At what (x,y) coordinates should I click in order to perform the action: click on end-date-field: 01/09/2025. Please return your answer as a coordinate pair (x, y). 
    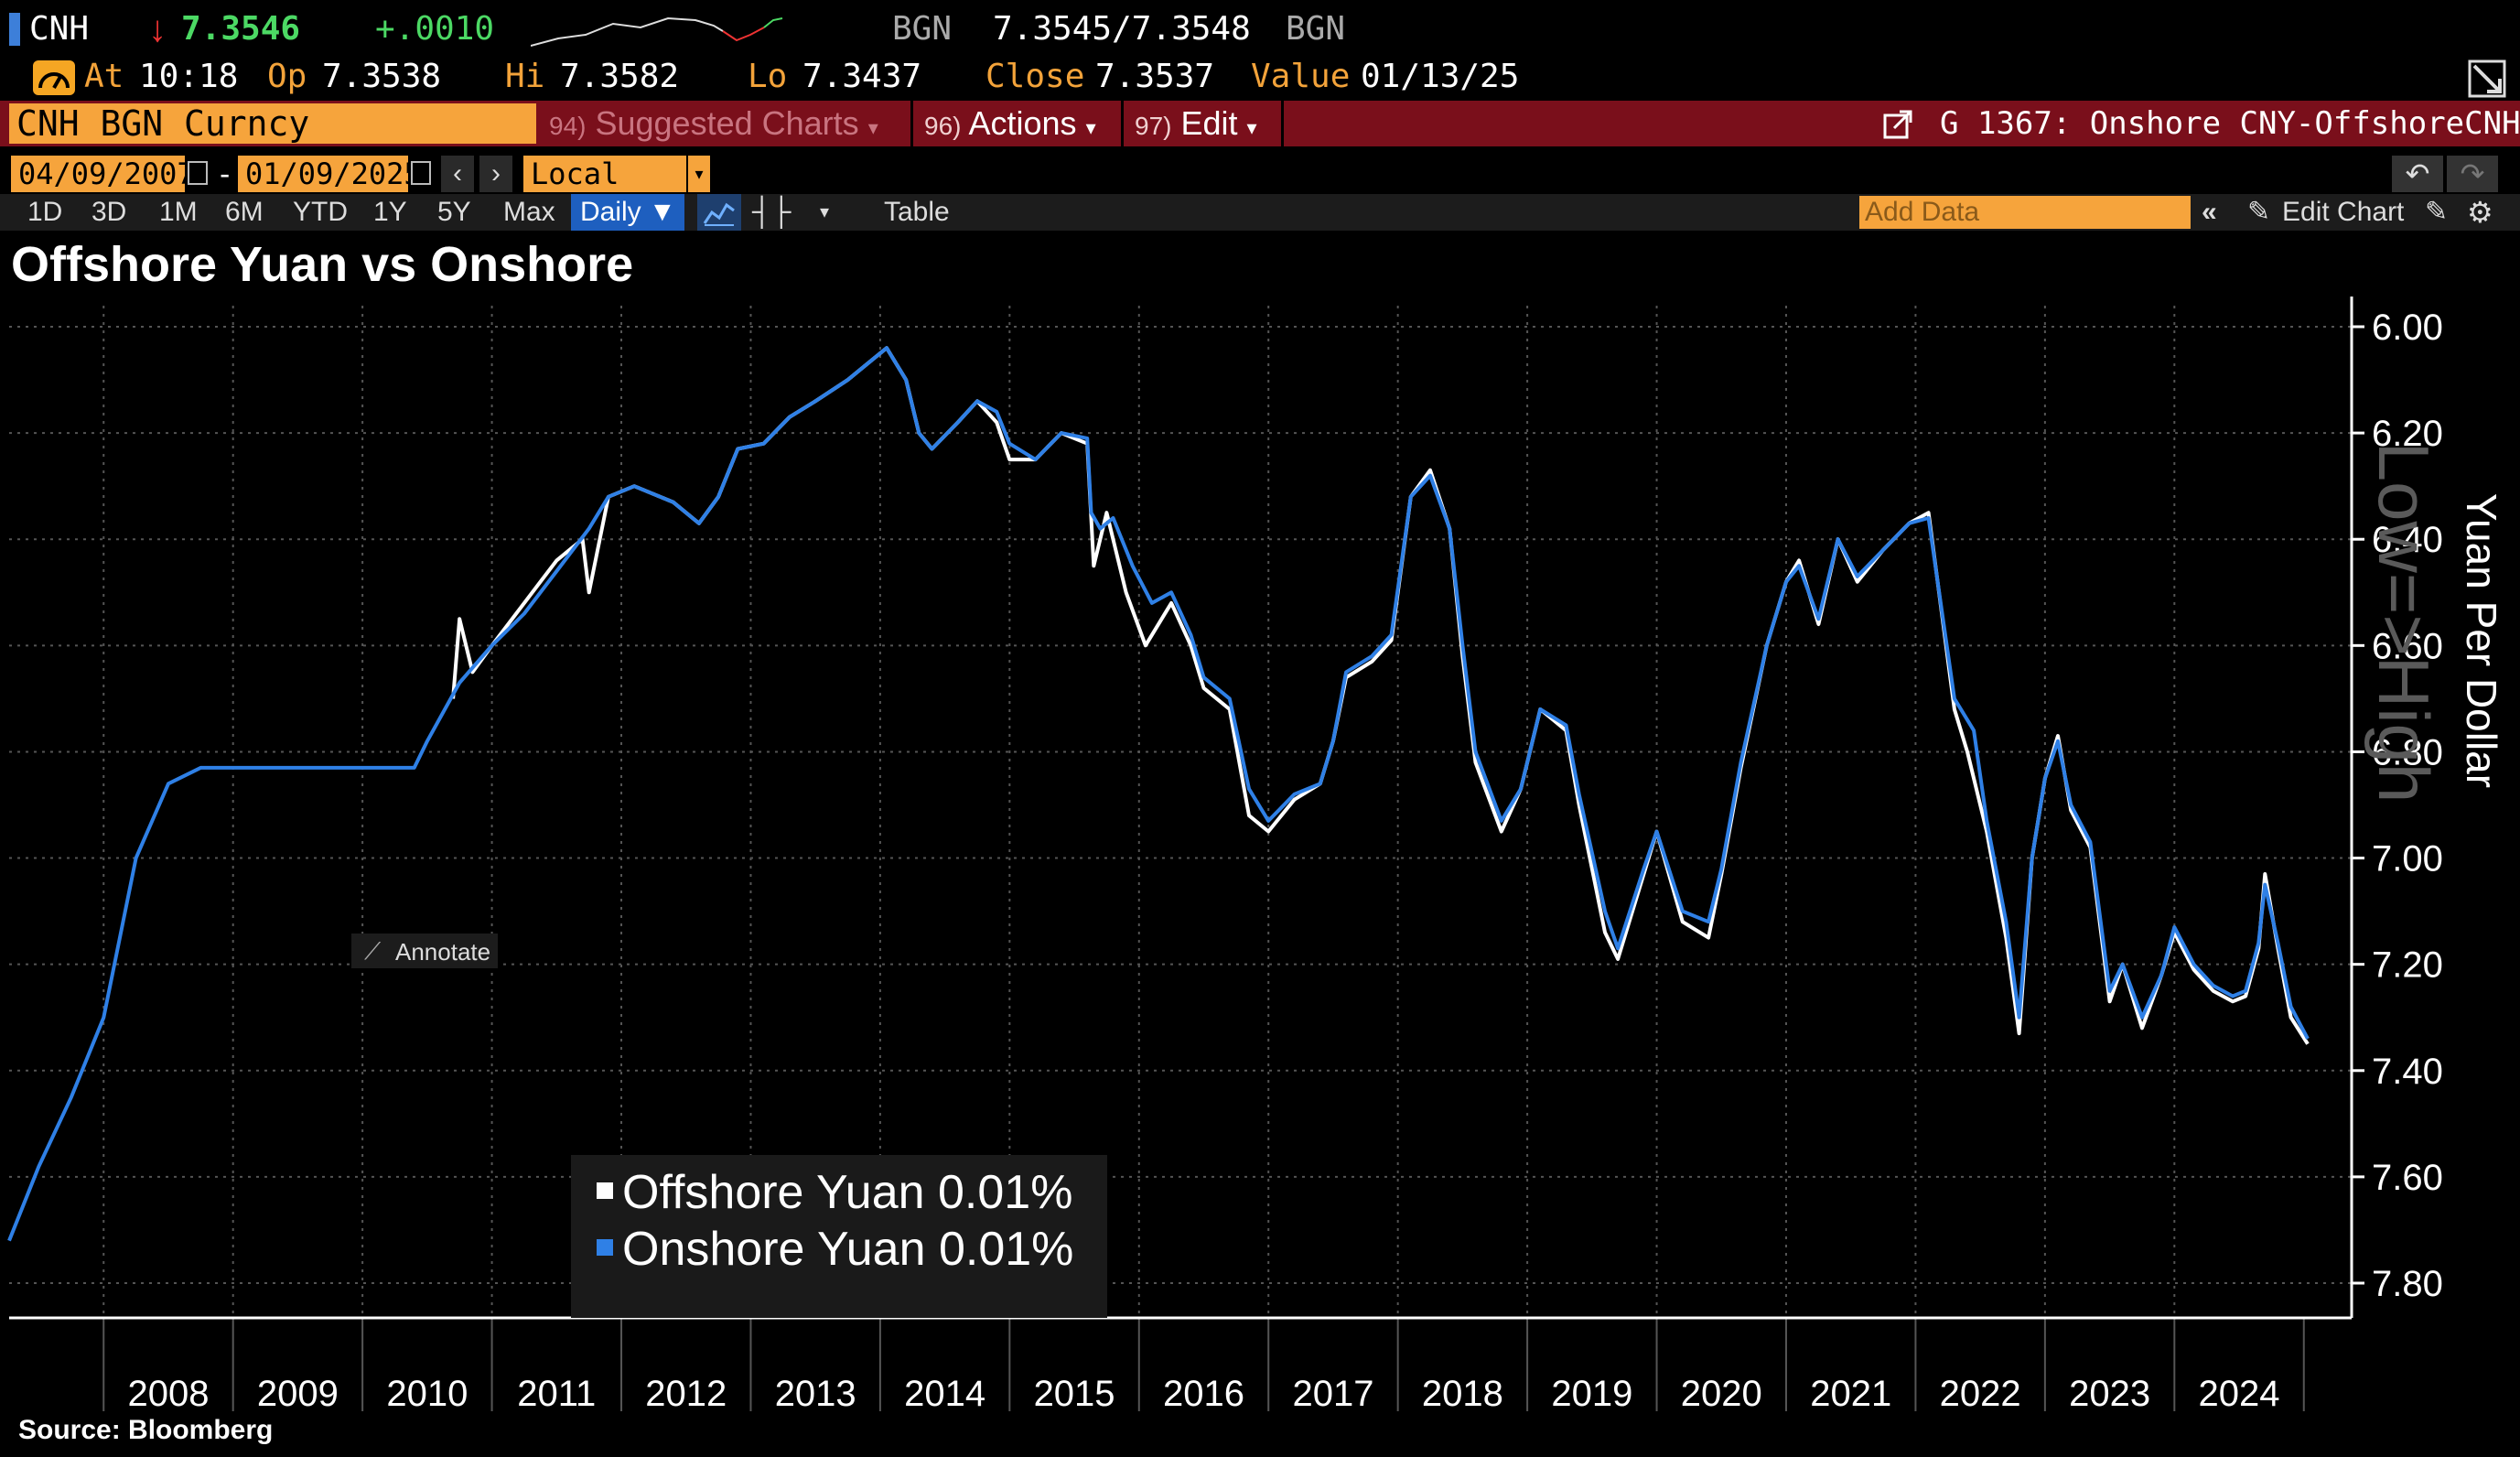
    Looking at the image, I should click on (330, 174).